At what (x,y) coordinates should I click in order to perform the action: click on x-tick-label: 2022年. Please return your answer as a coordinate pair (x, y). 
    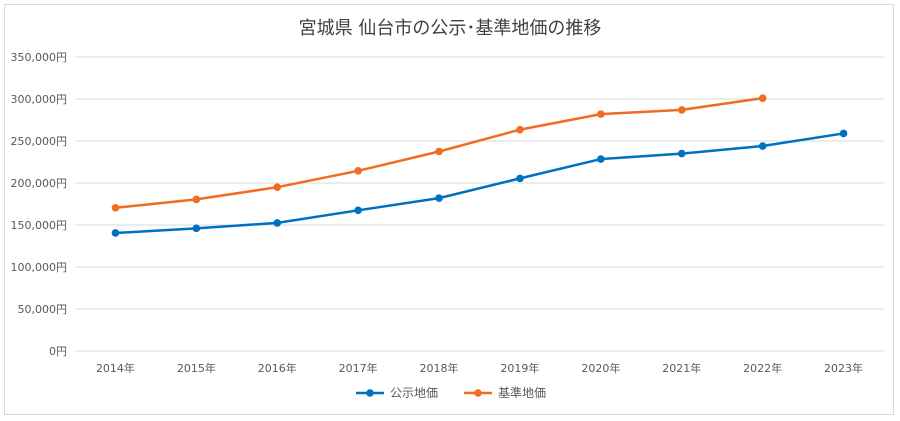
    Looking at the image, I should click on (762, 368).